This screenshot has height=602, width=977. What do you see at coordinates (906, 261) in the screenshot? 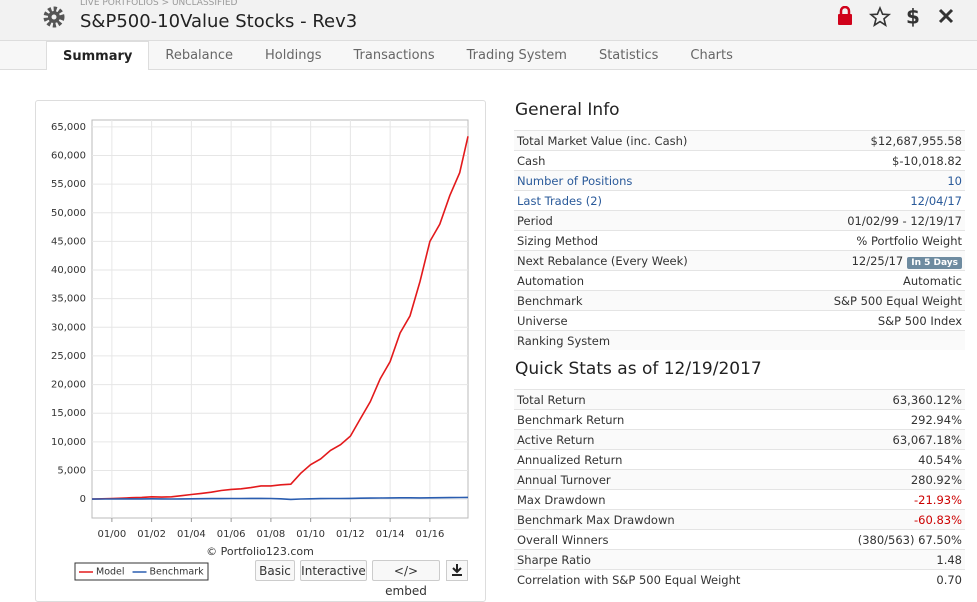
I see `row-value: 12/25/17 In 5 Days` at bounding box center [906, 261].